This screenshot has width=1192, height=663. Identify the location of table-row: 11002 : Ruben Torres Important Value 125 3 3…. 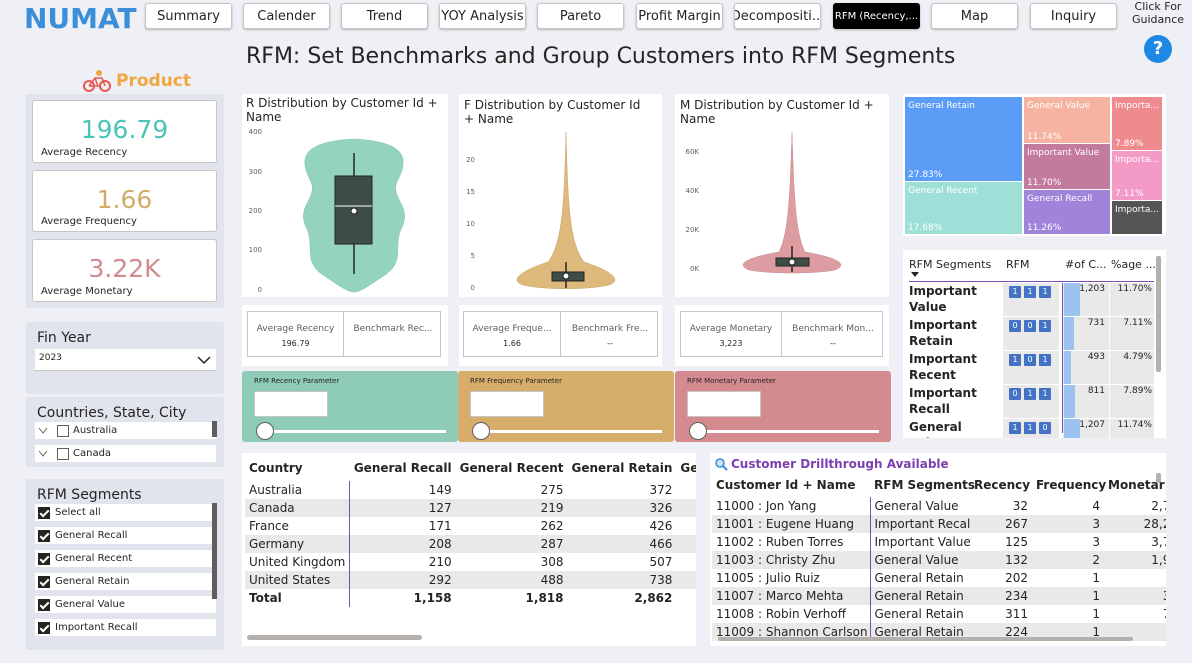
(939, 542).